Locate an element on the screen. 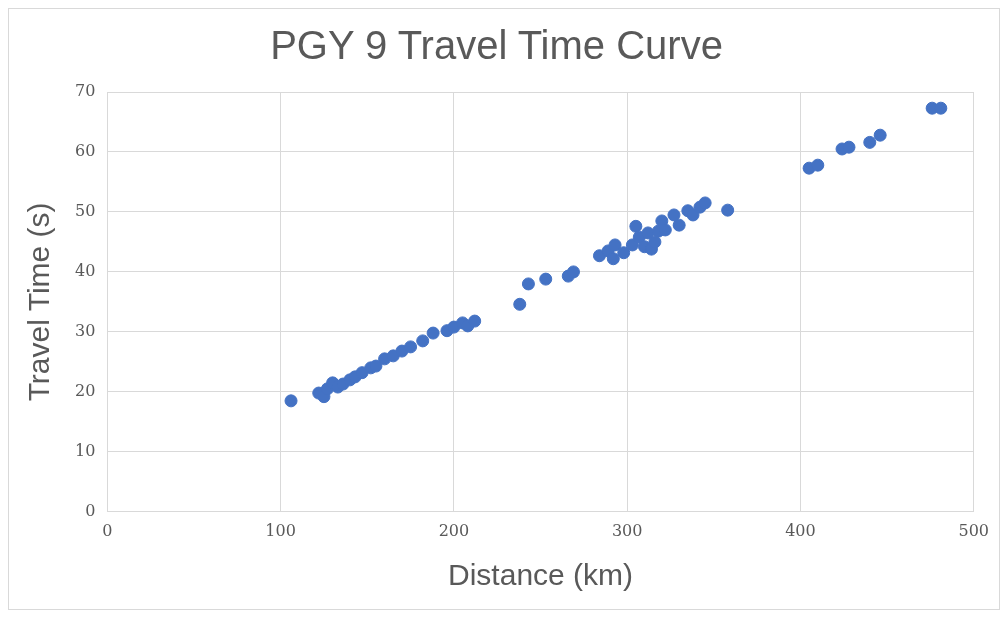  x-tick-label: 0 is located at coordinates (107, 530).